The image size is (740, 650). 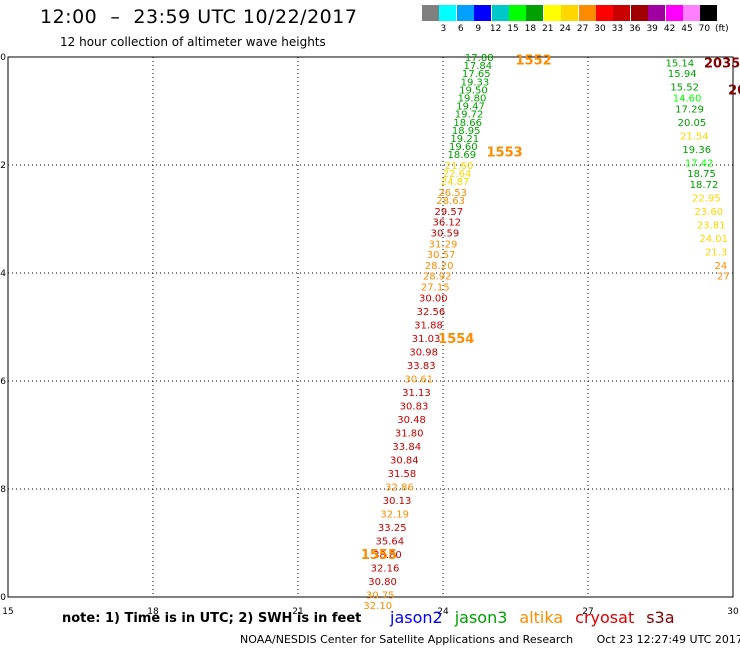 What do you see at coordinates (587, 612) in the screenshot?
I see `x-tick-label: 27` at bounding box center [587, 612].